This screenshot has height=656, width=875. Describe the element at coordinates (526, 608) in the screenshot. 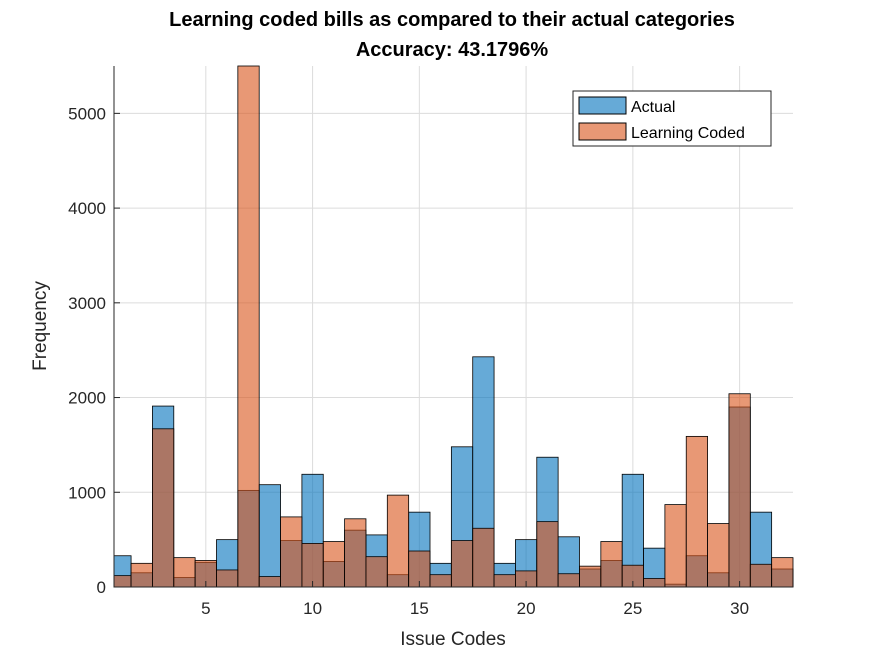

I see `x-tick-label-20: 20` at that location.